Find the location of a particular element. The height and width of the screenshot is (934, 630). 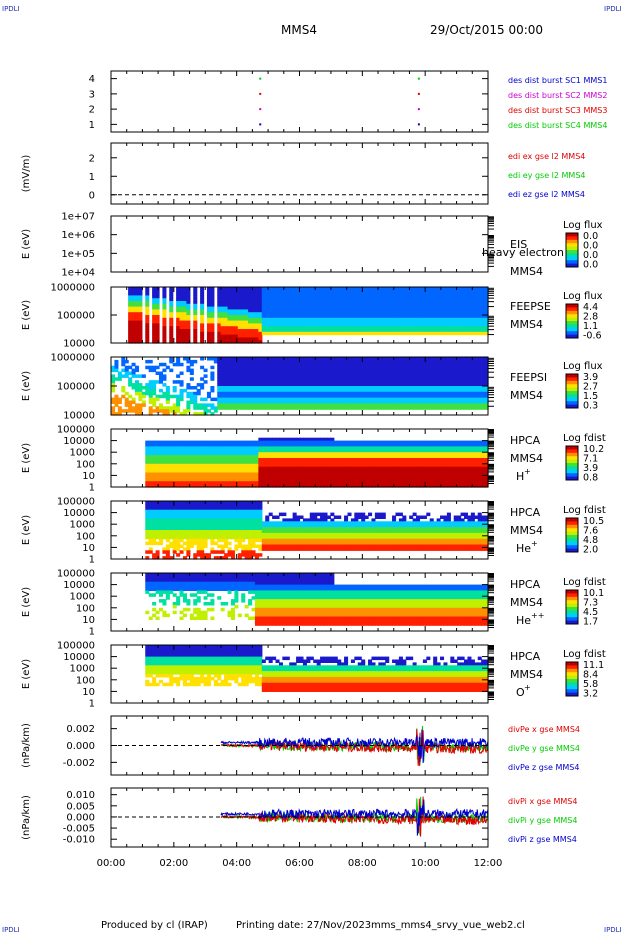

colorbar-tick-label: -0.6 is located at coordinates (592, 336).